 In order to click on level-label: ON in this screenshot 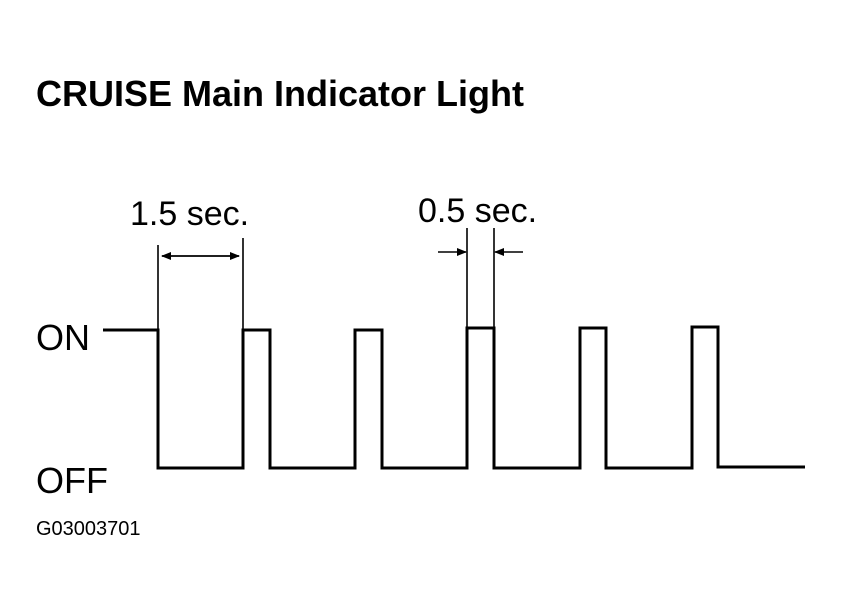, I will do `click(63, 337)`.